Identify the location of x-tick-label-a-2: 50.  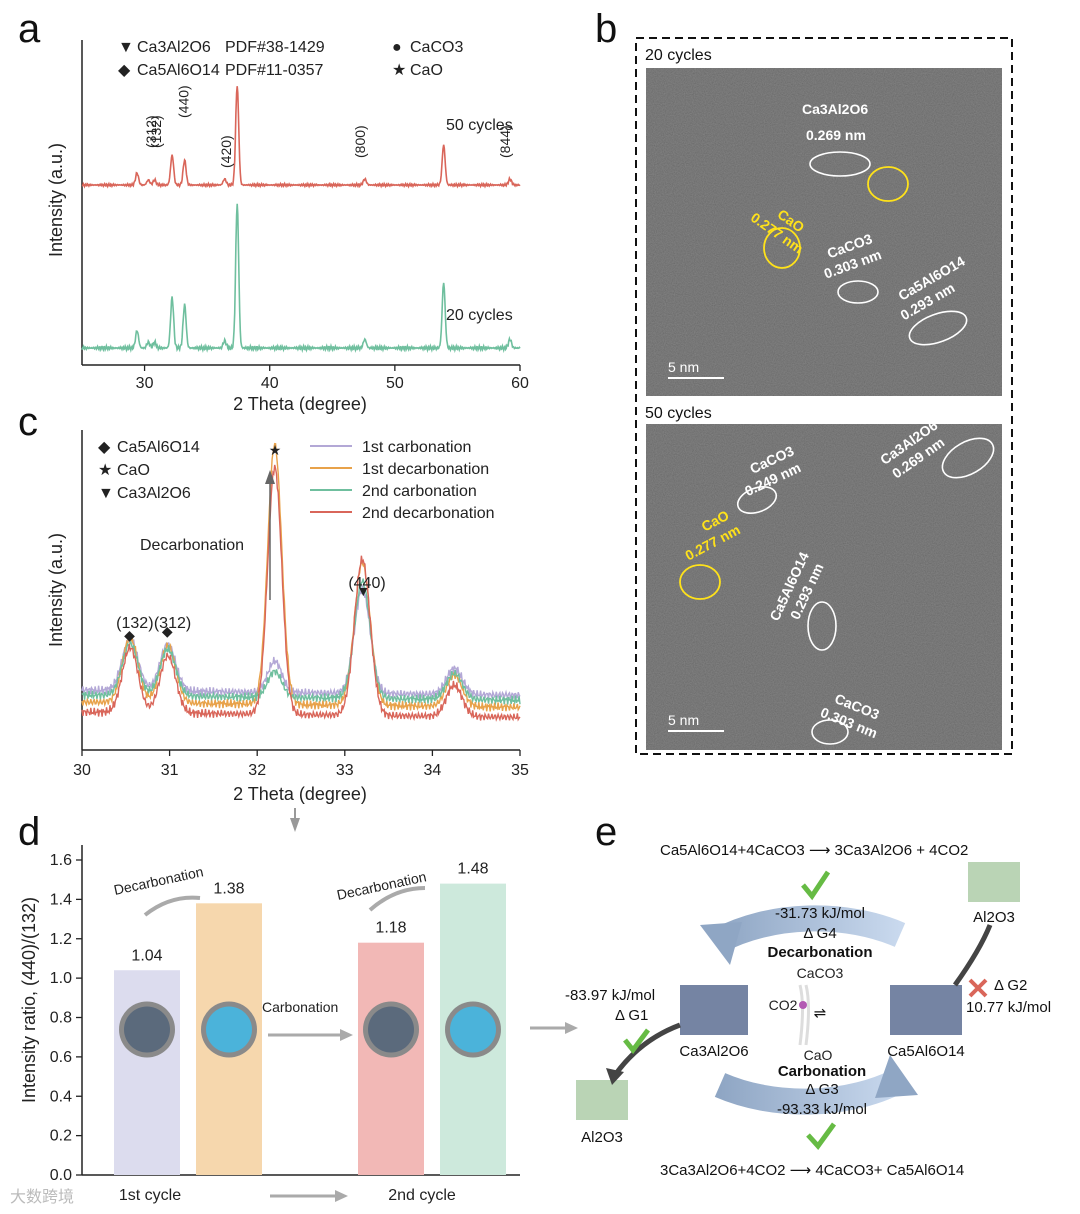
(395, 383).